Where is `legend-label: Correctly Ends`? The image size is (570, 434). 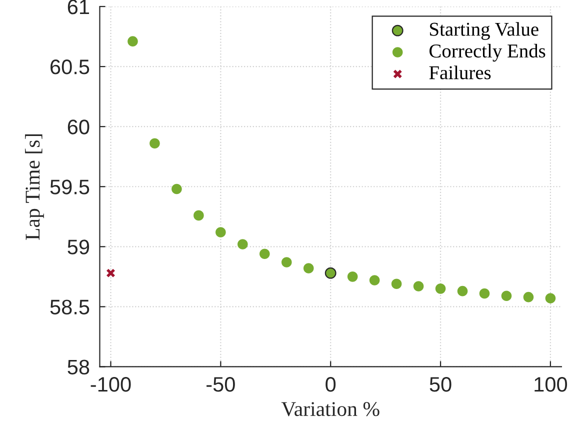 legend-label: Correctly Ends is located at coordinates (488, 53).